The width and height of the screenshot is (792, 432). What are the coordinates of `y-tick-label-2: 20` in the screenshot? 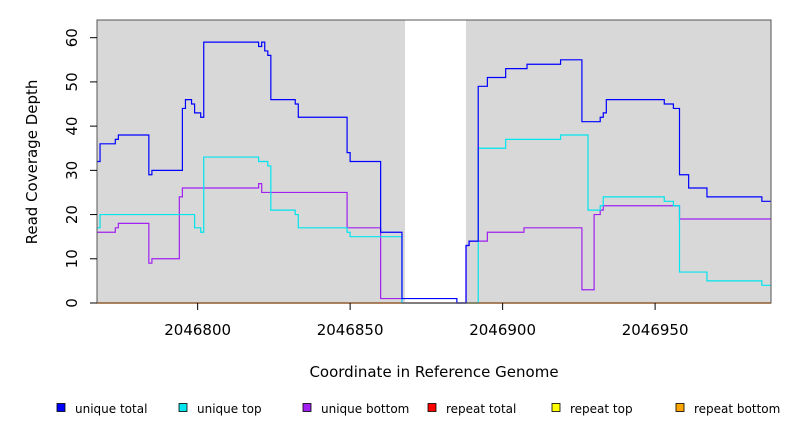 It's located at (72, 214).